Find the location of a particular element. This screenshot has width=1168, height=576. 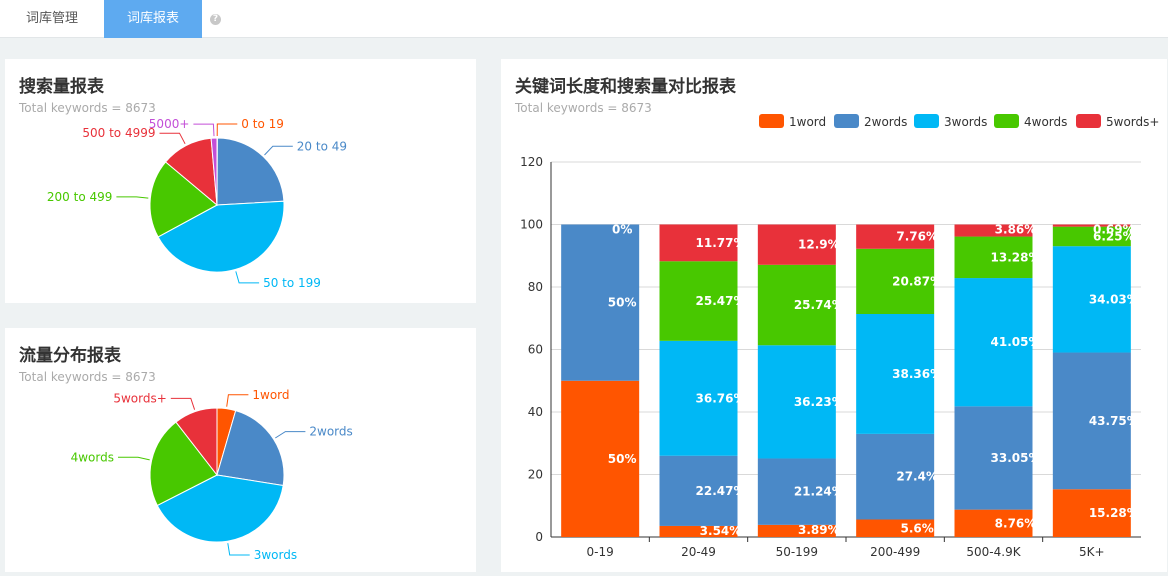

legend-label: 2words is located at coordinates (885, 122).